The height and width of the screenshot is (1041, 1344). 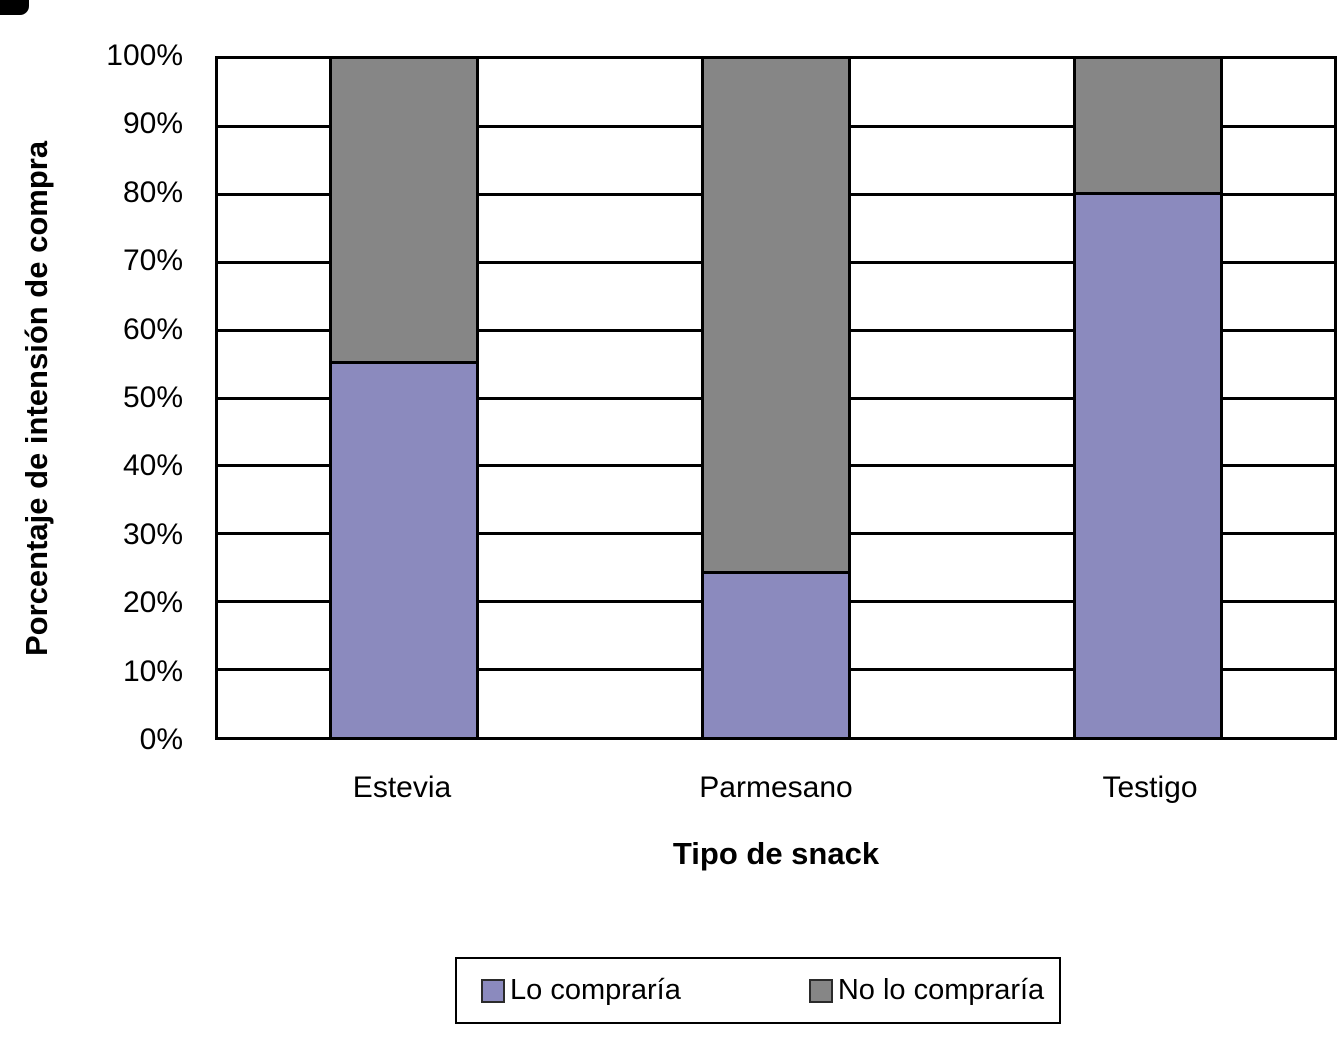 I want to click on legend-swatch-no-lo-compraria, so click(x=820, y=990).